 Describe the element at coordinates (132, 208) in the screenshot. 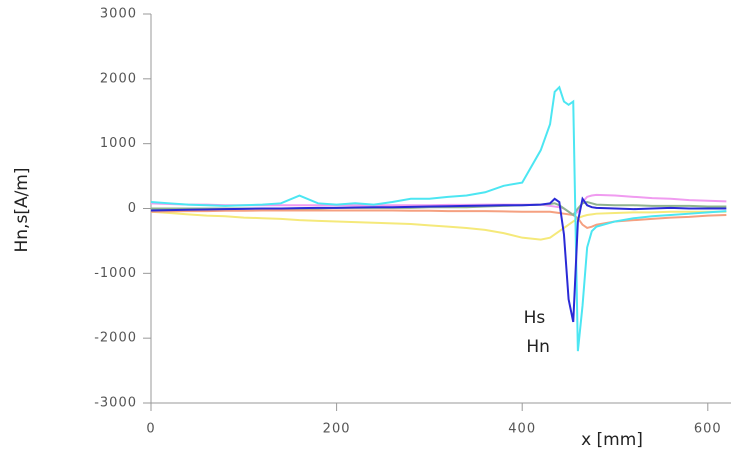

I see `y-tick-label: 0` at that location.